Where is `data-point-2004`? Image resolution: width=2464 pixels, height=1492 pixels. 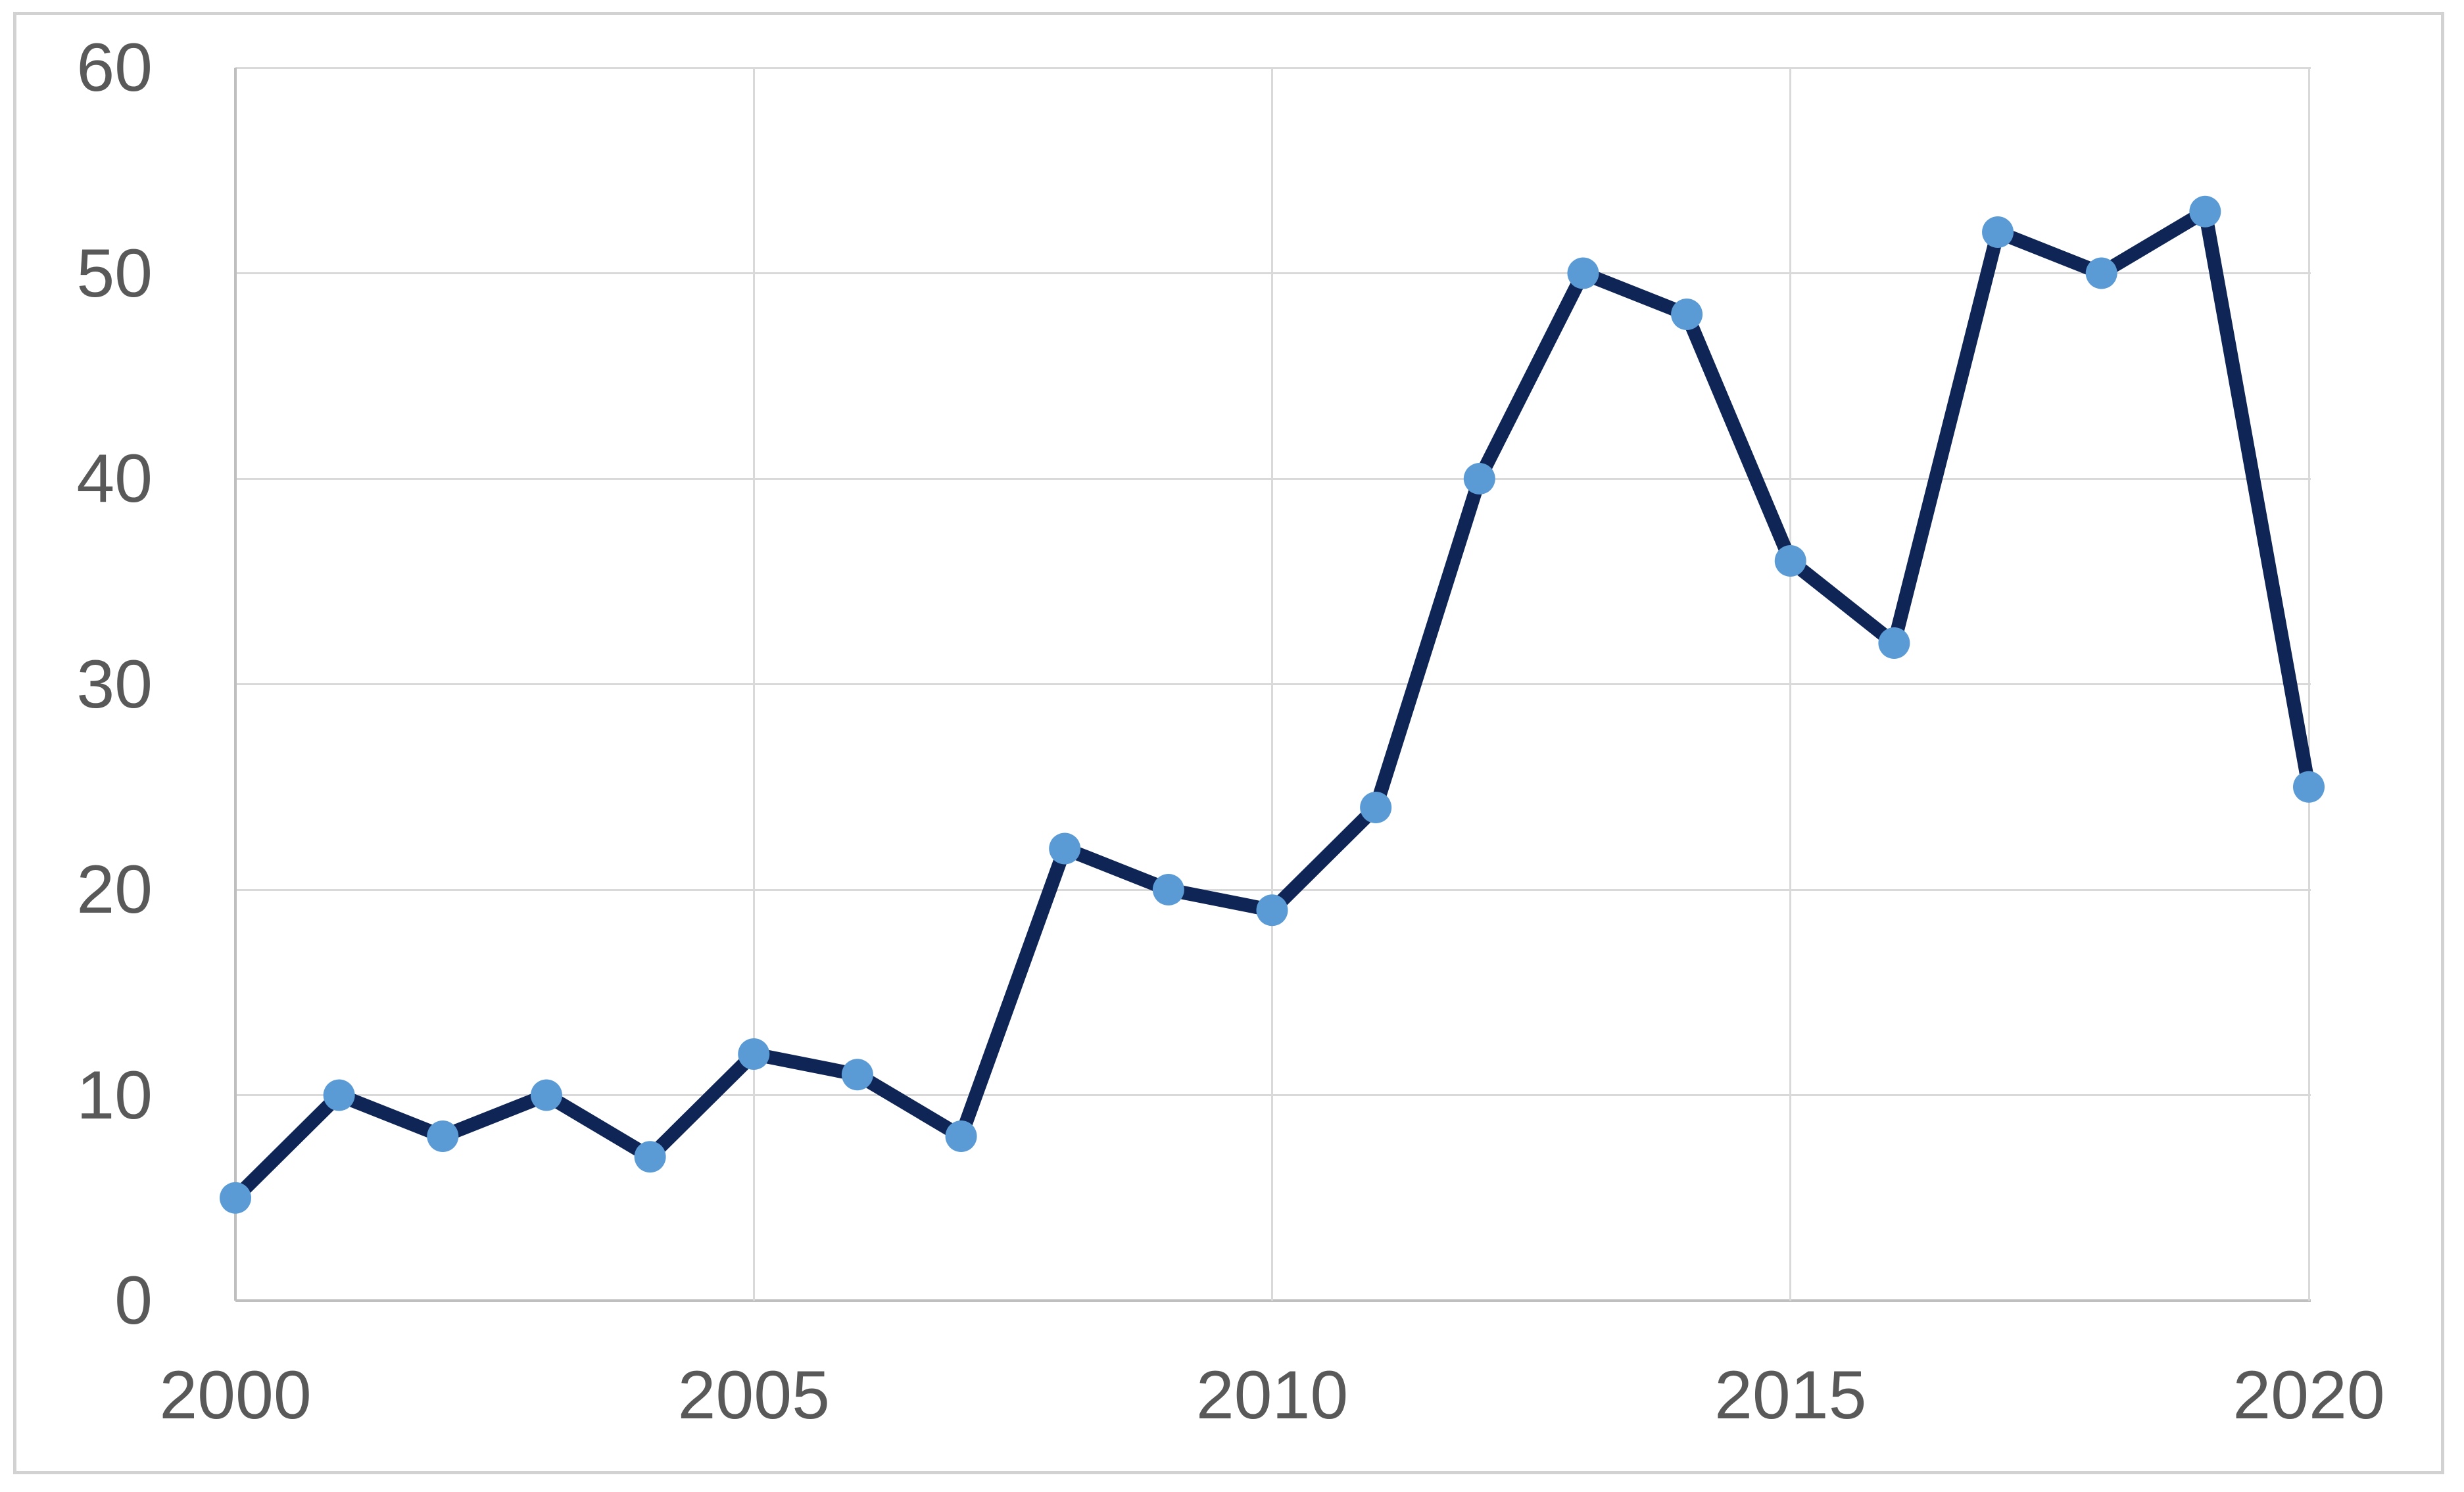 data-point-2004 is located at coordinates (650, 1157).